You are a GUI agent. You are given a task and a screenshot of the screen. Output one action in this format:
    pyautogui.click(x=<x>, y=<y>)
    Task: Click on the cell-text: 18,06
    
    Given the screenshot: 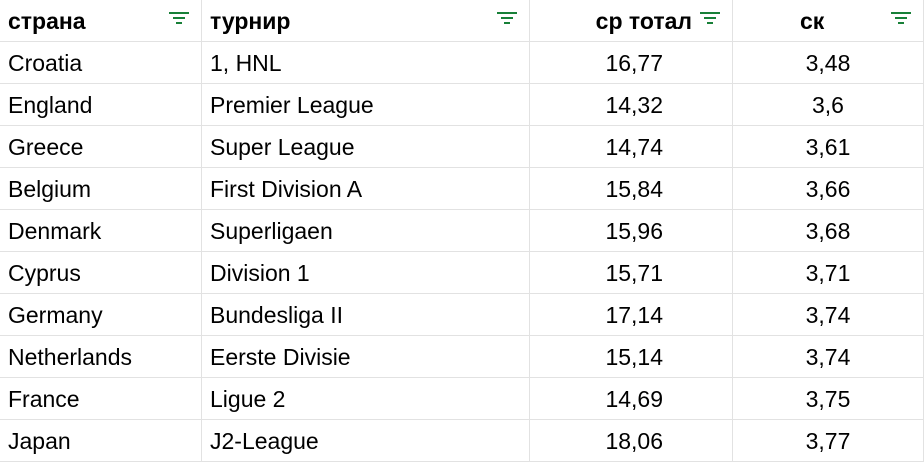 What is the action you would take?
    pyautogui.click(x=634, y=441)
    